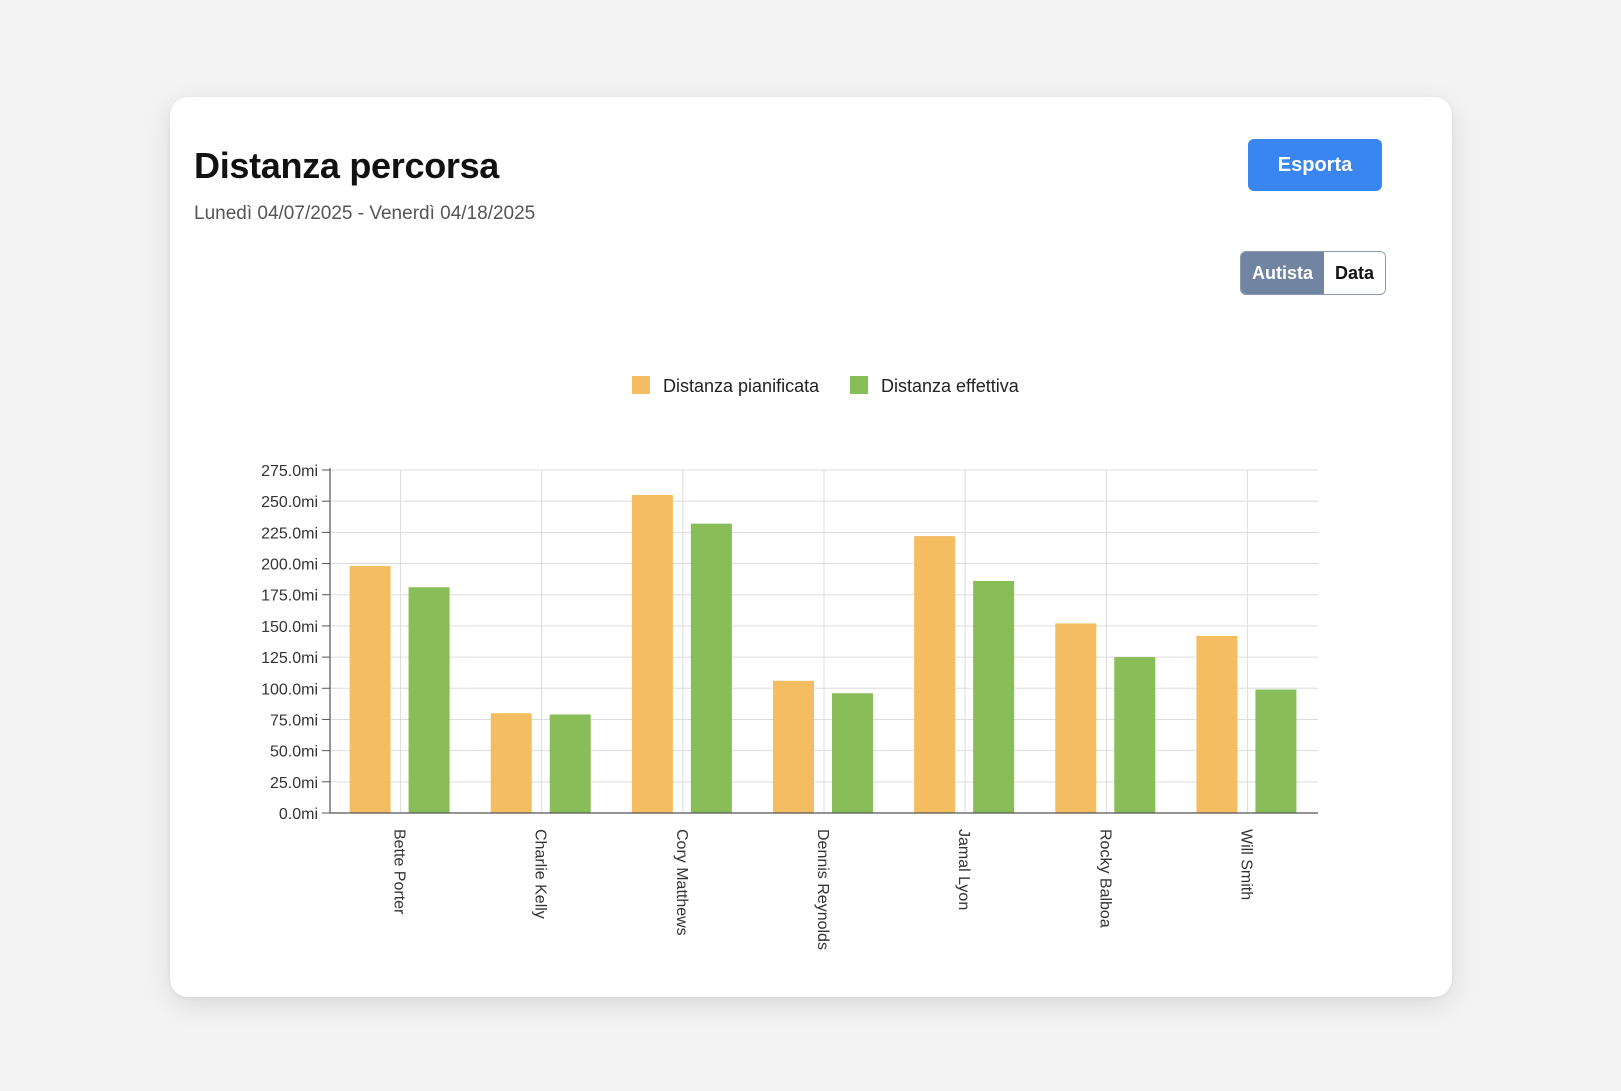 This screenshot has height=1091, width=1621. Describe the element at coordinates (289, 596) in the screenshot. I see `y-axis-tick-label: 175.0mi` at that location.